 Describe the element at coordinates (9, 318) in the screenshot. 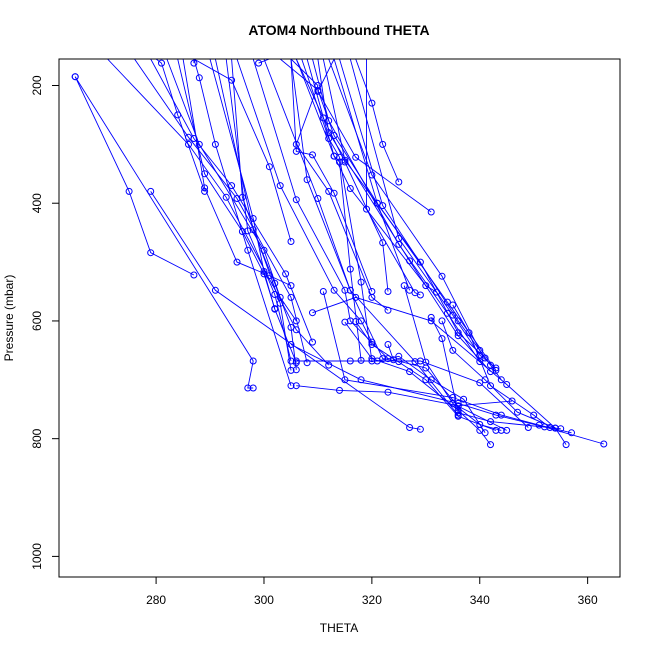

I see `y-axis-title: Pressure (mbar)` at that location.